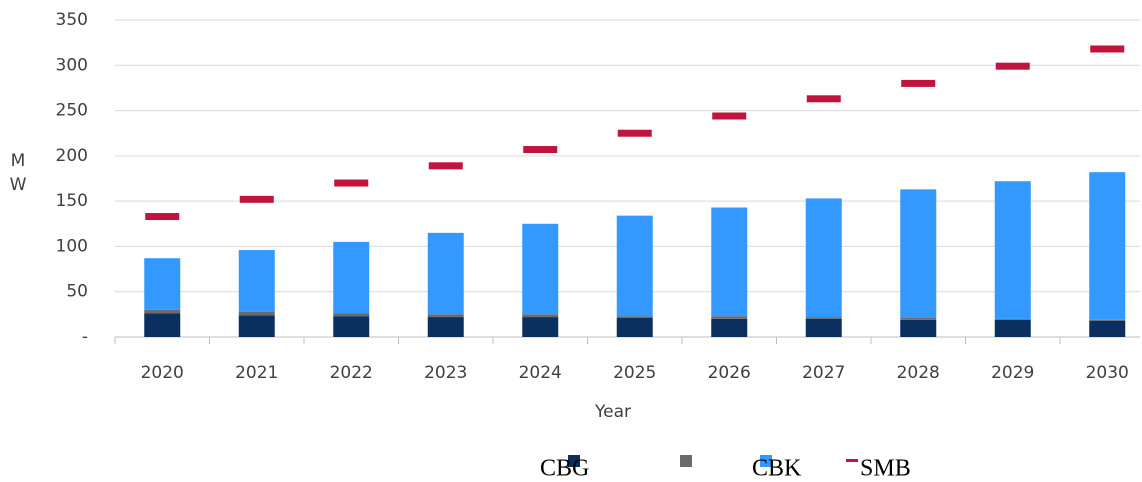 The width and height of the screenshot is (1142, 482). Describe the element at coordinates (72, 201) in the screenshot. I see `y-tick-label: 150` at that location.